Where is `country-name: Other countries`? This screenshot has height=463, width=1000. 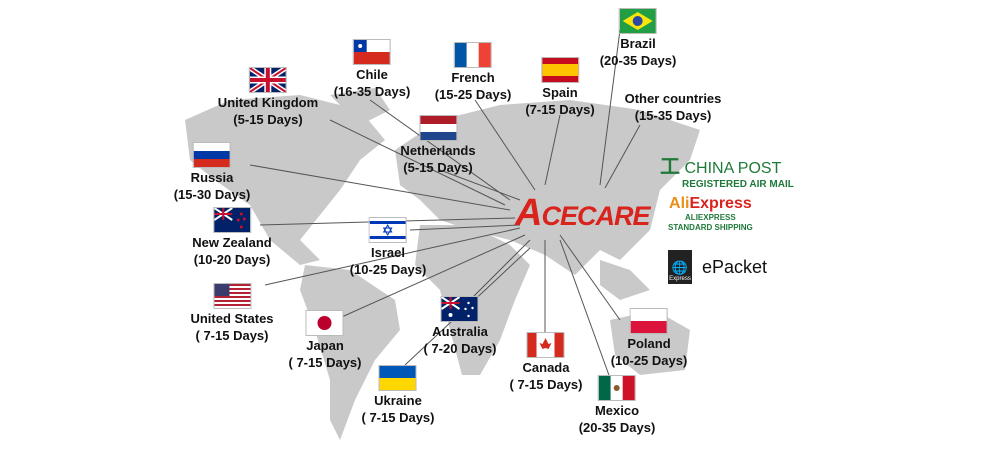
country-name: Other countries is located at coordinates (673, 98).